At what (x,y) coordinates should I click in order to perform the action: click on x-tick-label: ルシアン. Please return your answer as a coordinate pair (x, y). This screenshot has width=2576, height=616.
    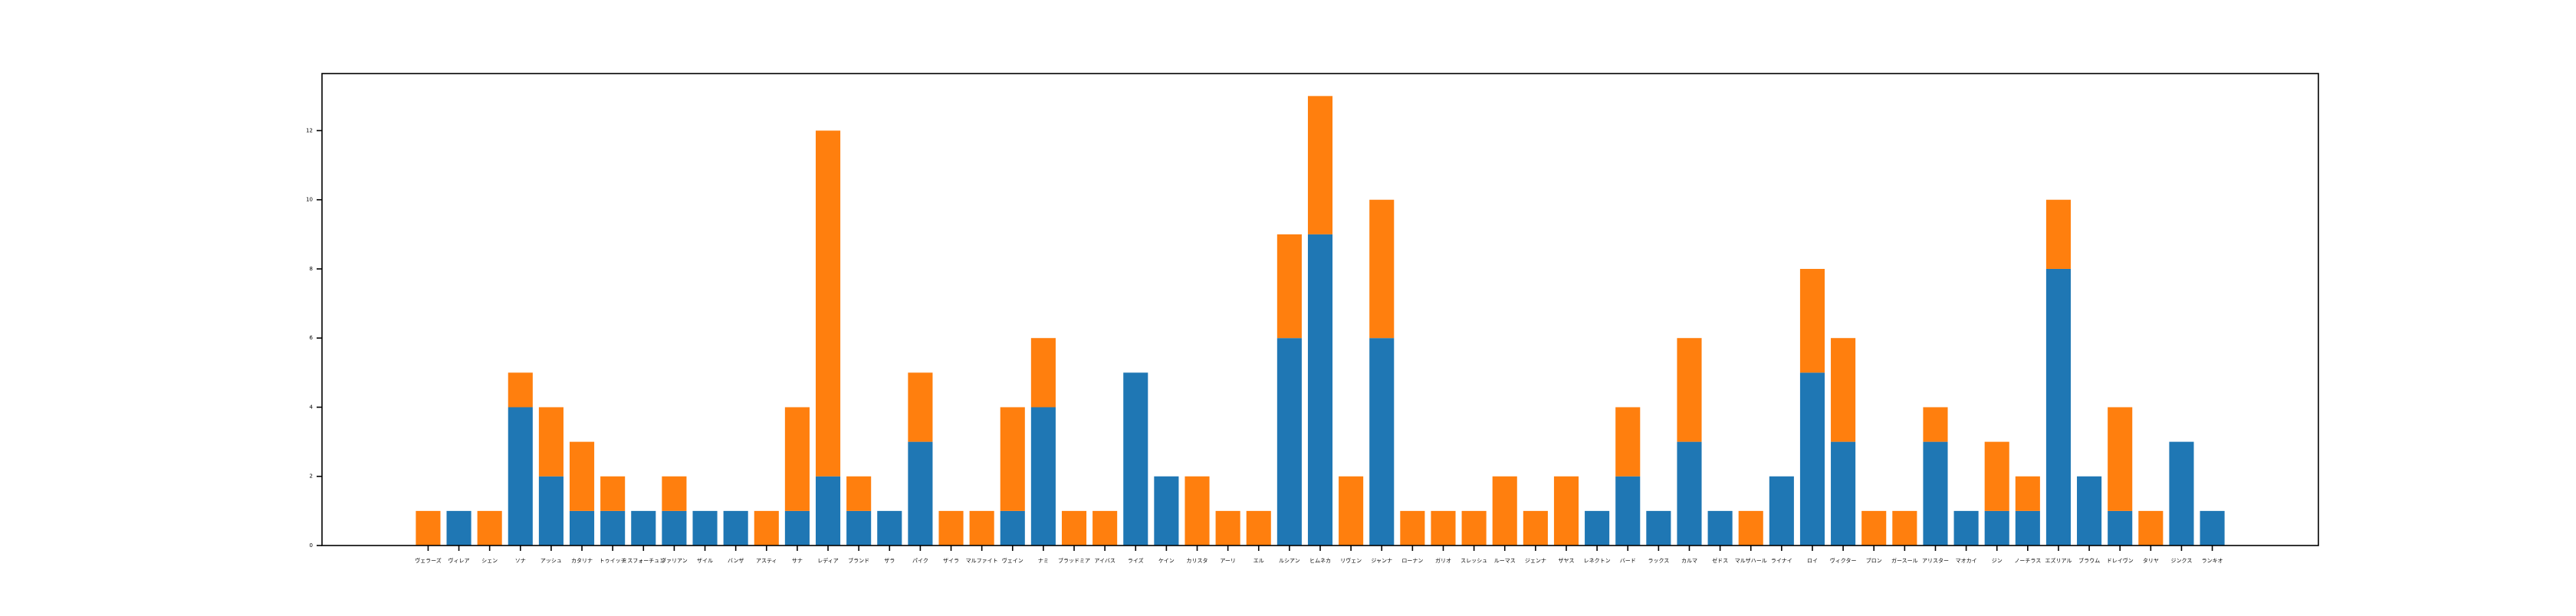
    Looking at the image, I should click on (1290, 561).